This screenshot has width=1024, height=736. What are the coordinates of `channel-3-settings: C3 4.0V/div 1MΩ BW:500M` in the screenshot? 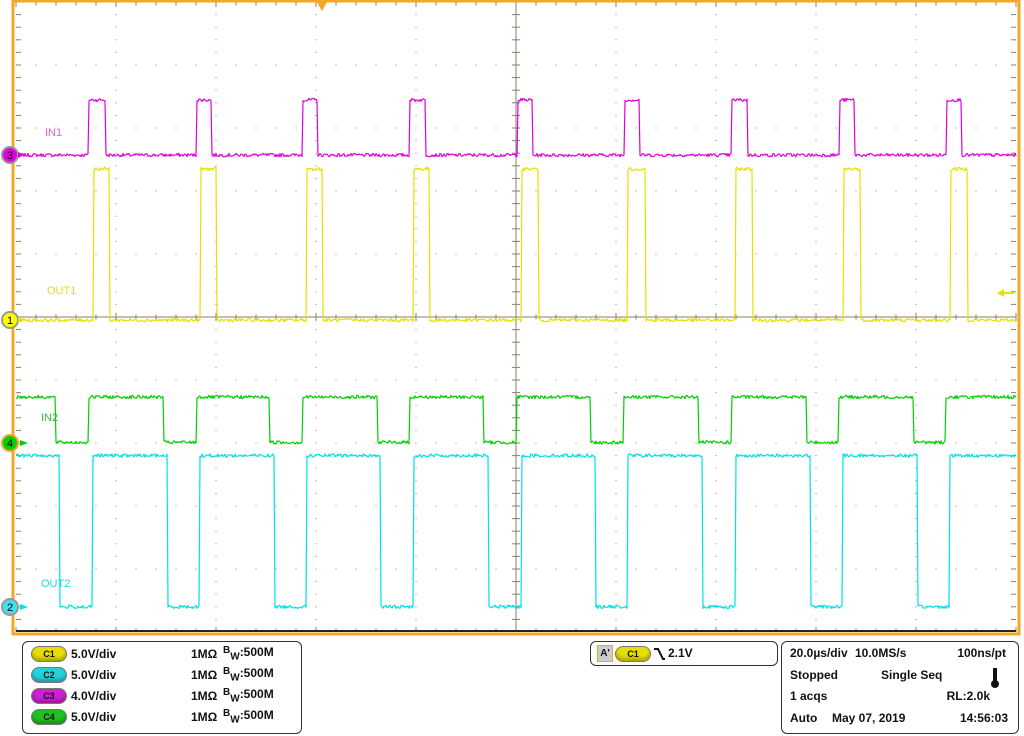 It's located at (152, 696).